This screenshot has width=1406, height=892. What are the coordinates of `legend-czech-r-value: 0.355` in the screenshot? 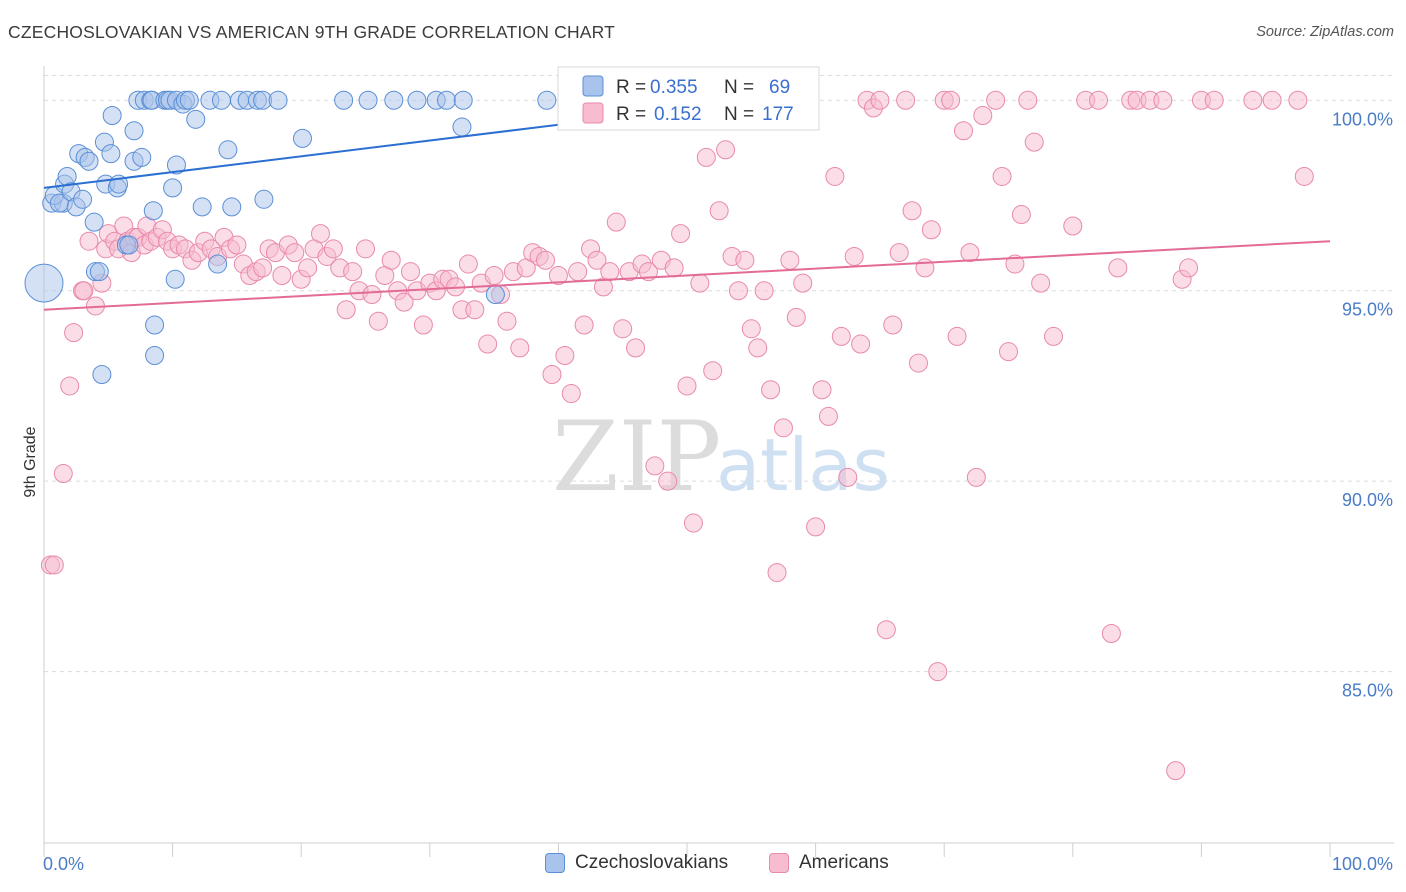 It's located at (674, 87).